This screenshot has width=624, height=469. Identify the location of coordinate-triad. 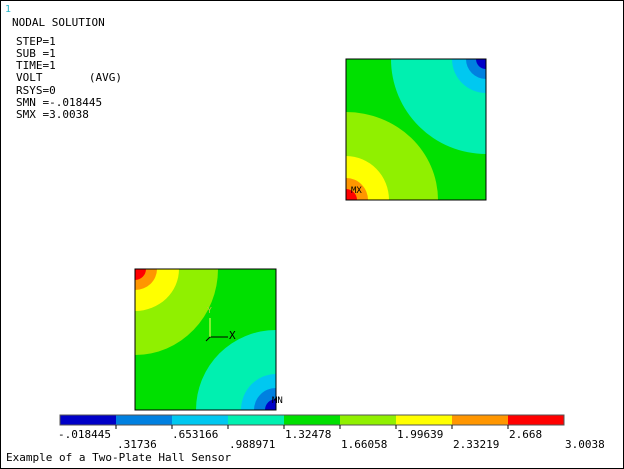
(216, 330).